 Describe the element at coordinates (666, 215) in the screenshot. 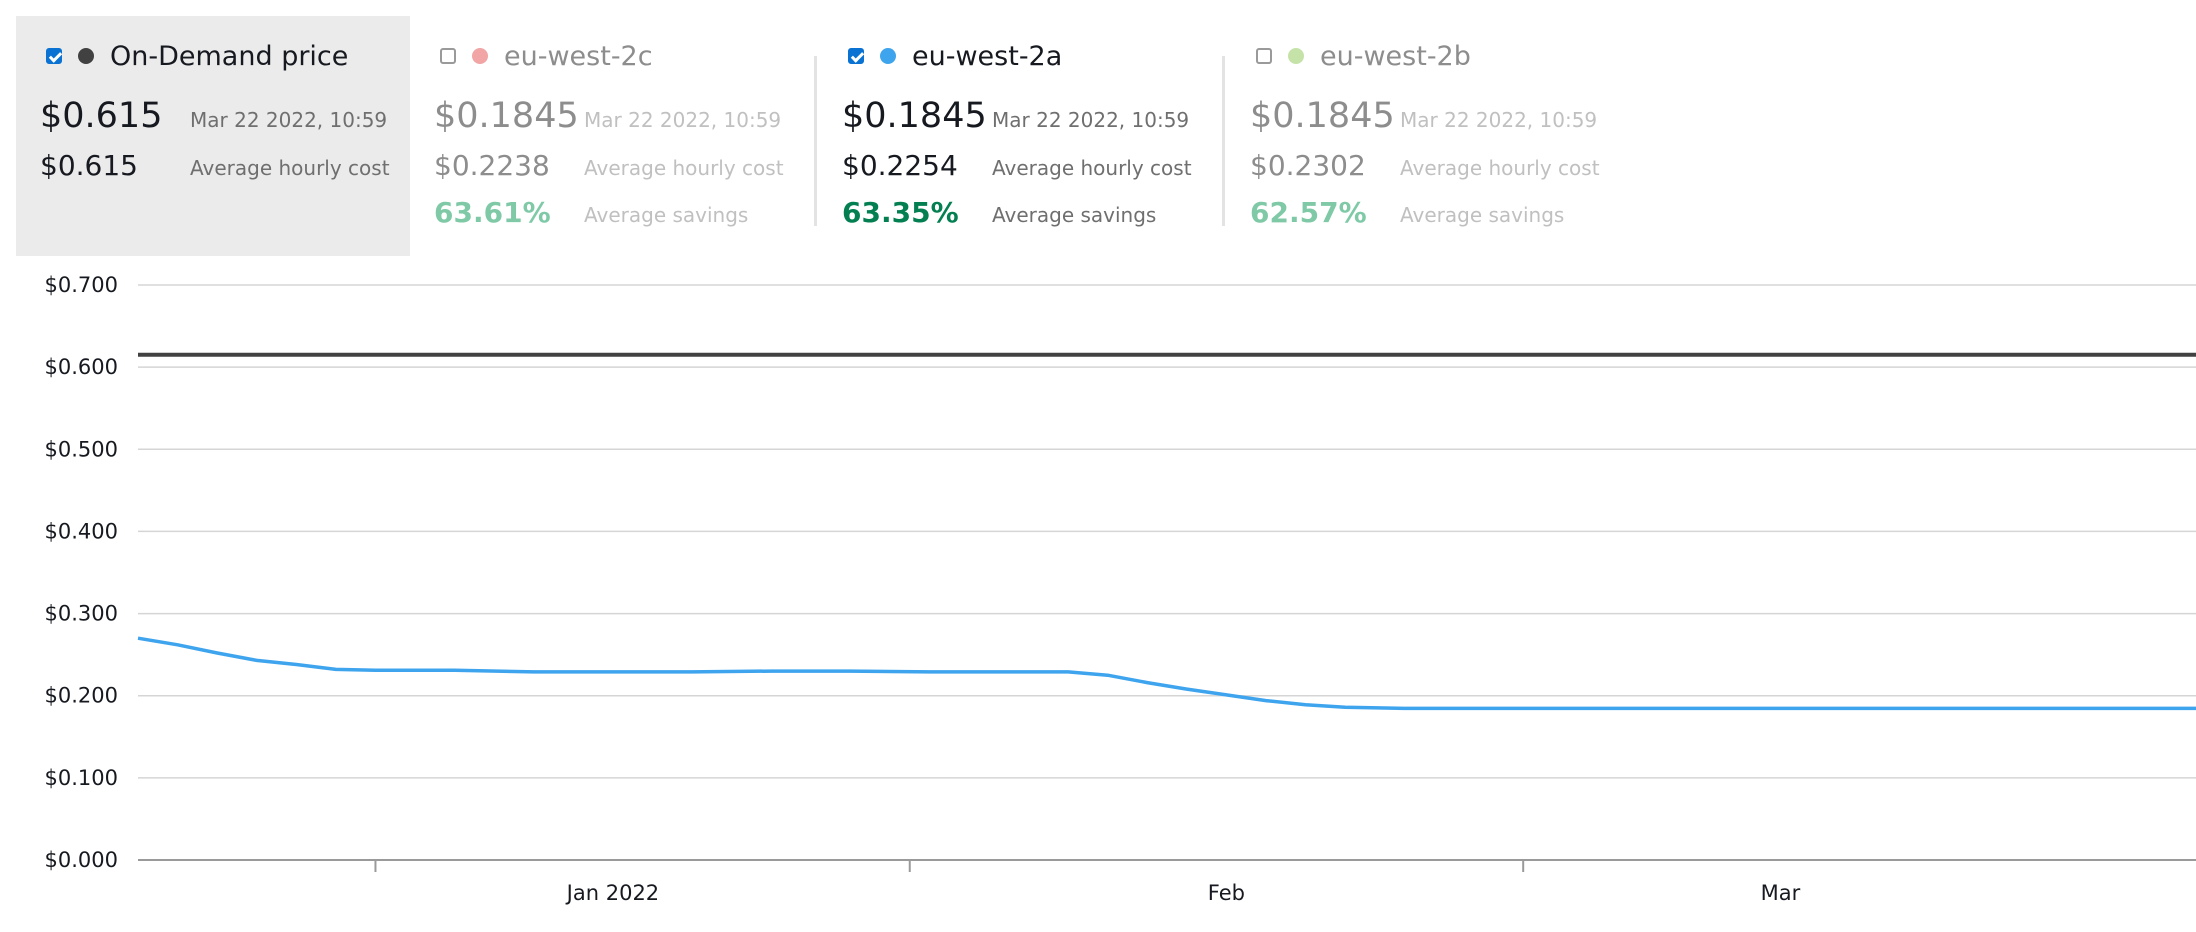

I see `eu-west-2c-savings-label: Average savings` at that location.